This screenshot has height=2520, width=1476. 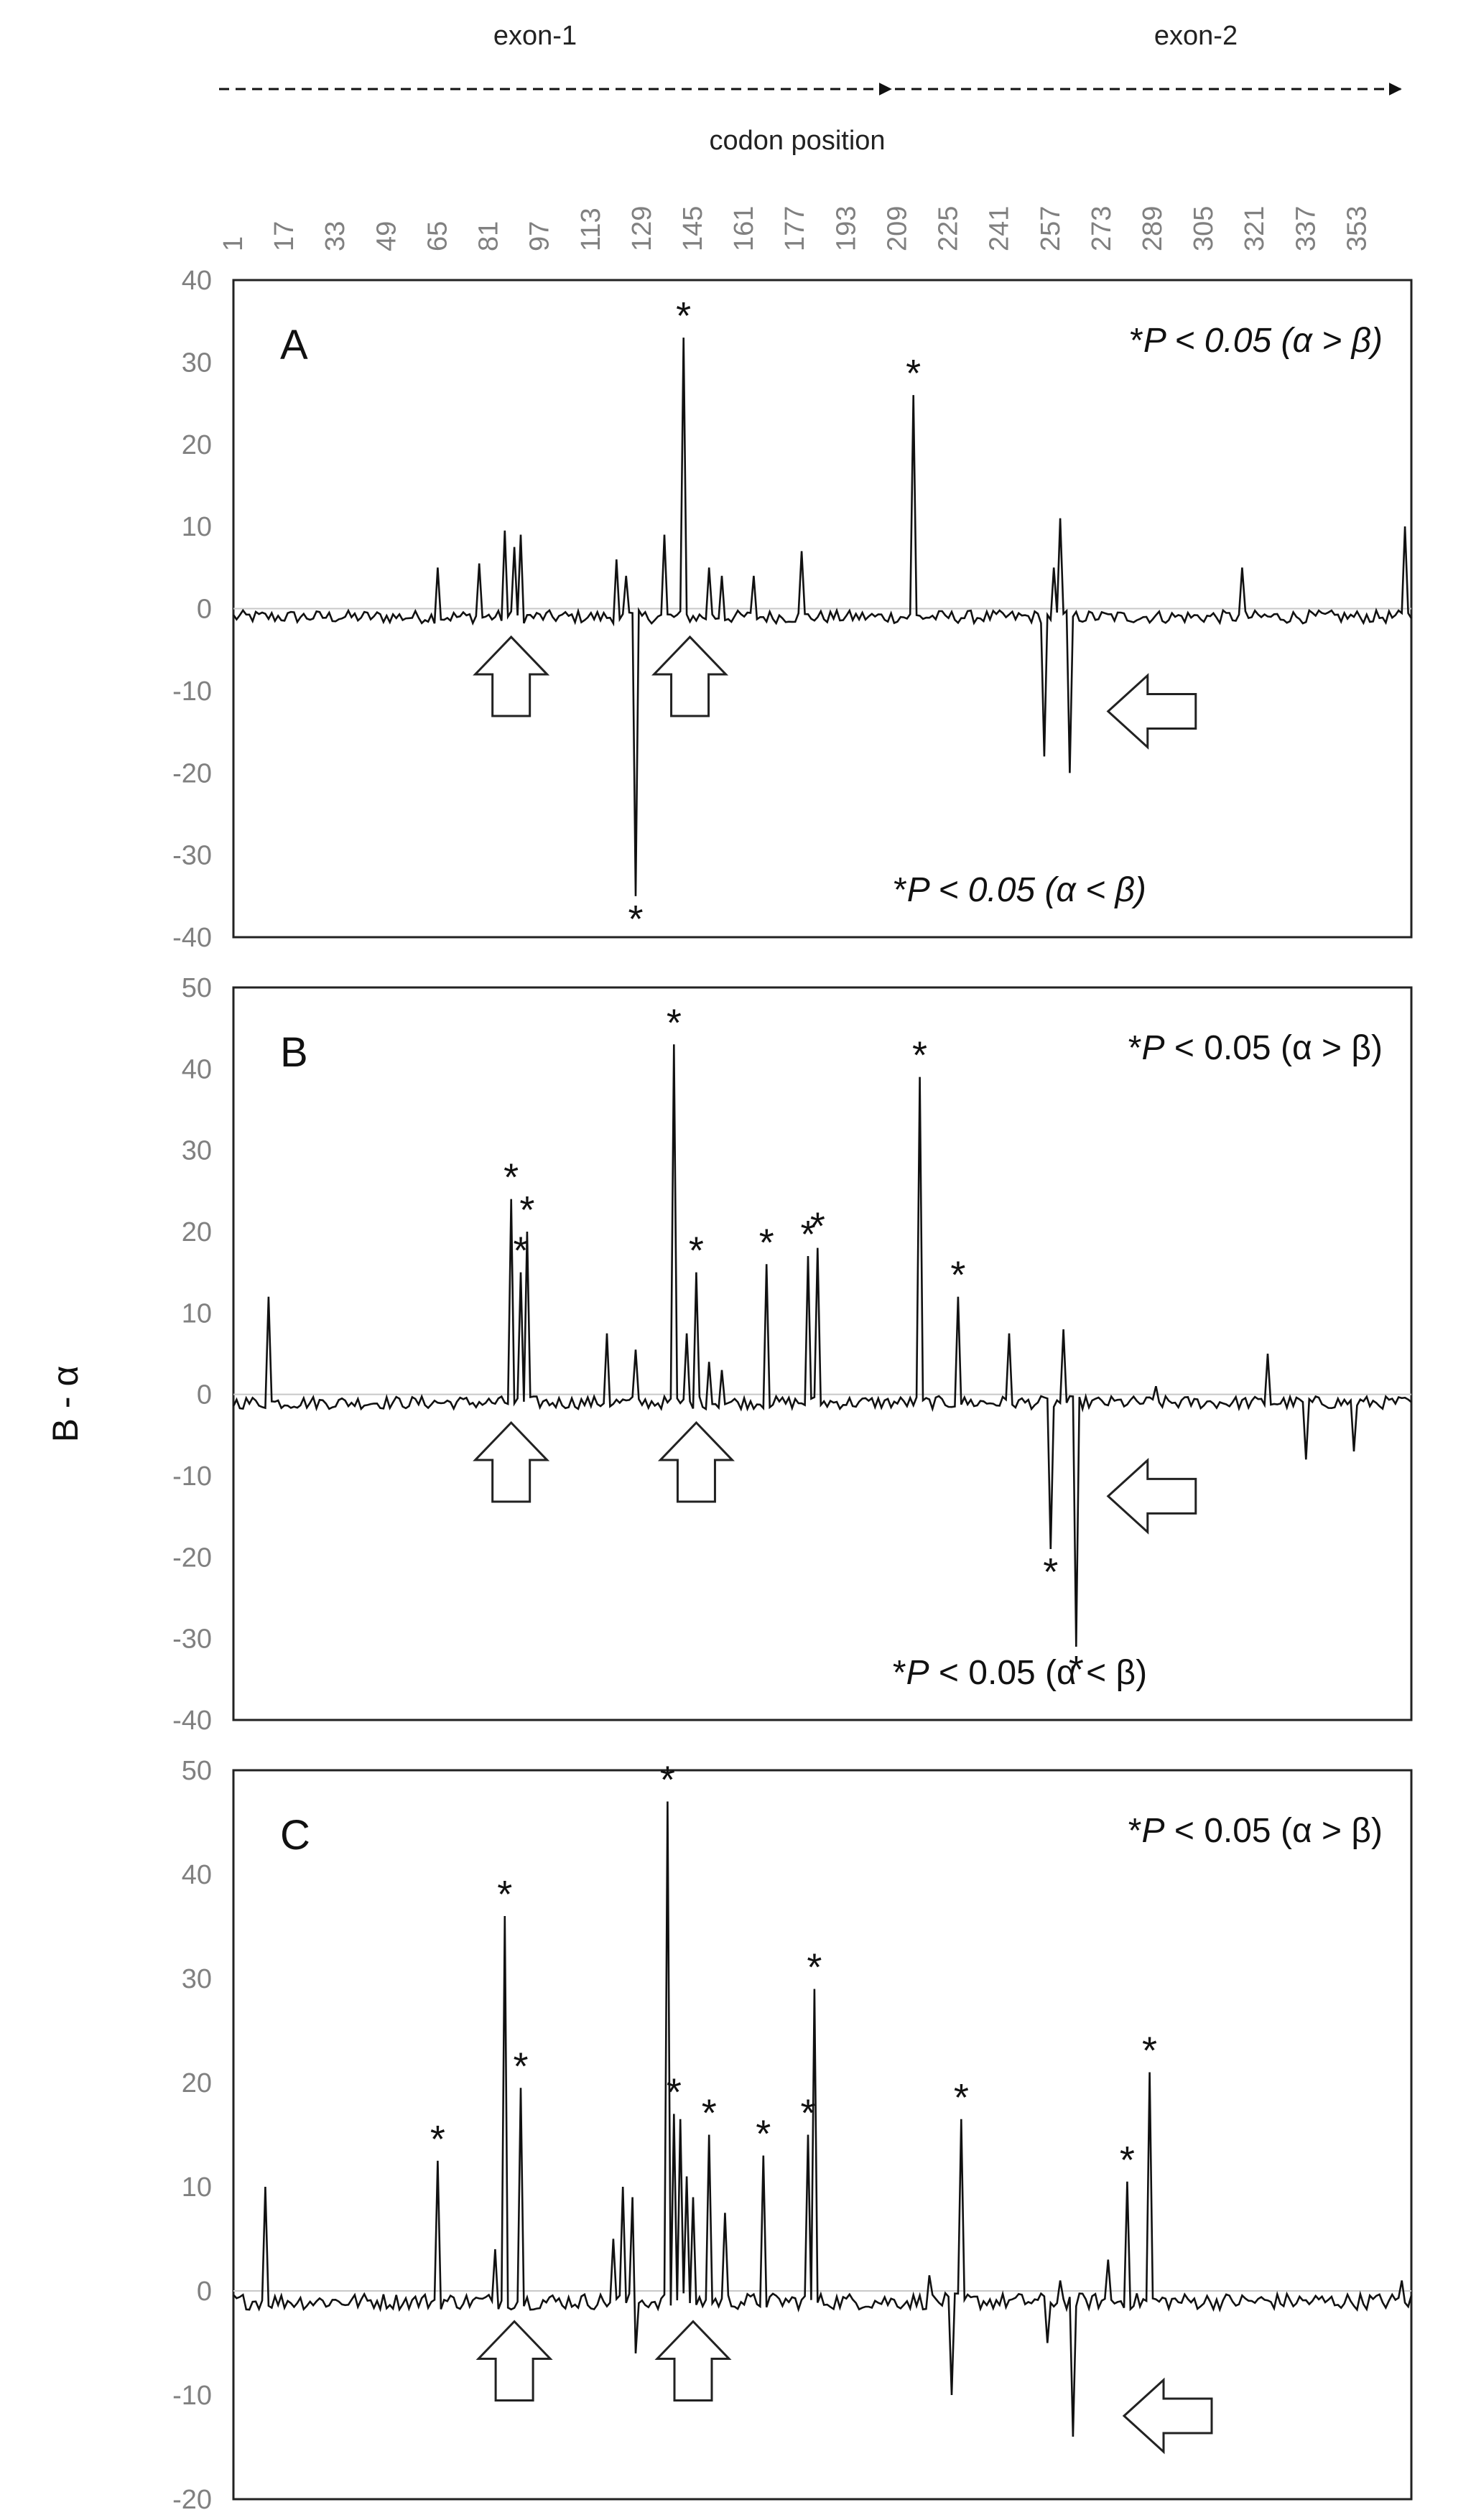 What do you see at coordinates (65, 1404) in the screenshot?
I see `y-axis-label: B - α` at bounding box center [65, 1404].